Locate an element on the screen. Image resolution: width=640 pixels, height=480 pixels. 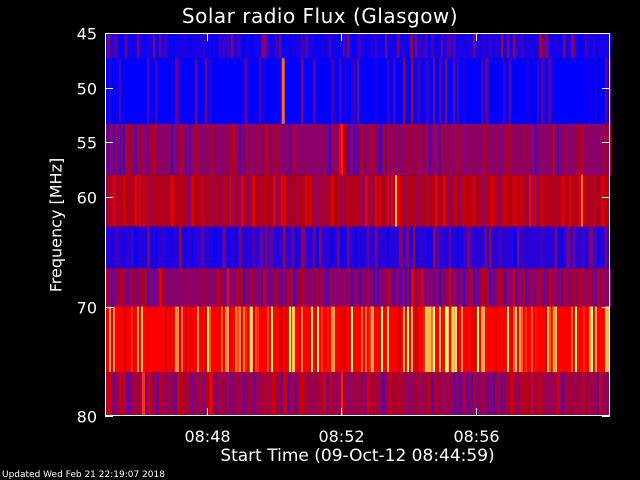
x-axis-label: Start Time (09-Oct-12 08:44:59) is located at coordinates (357, 456).